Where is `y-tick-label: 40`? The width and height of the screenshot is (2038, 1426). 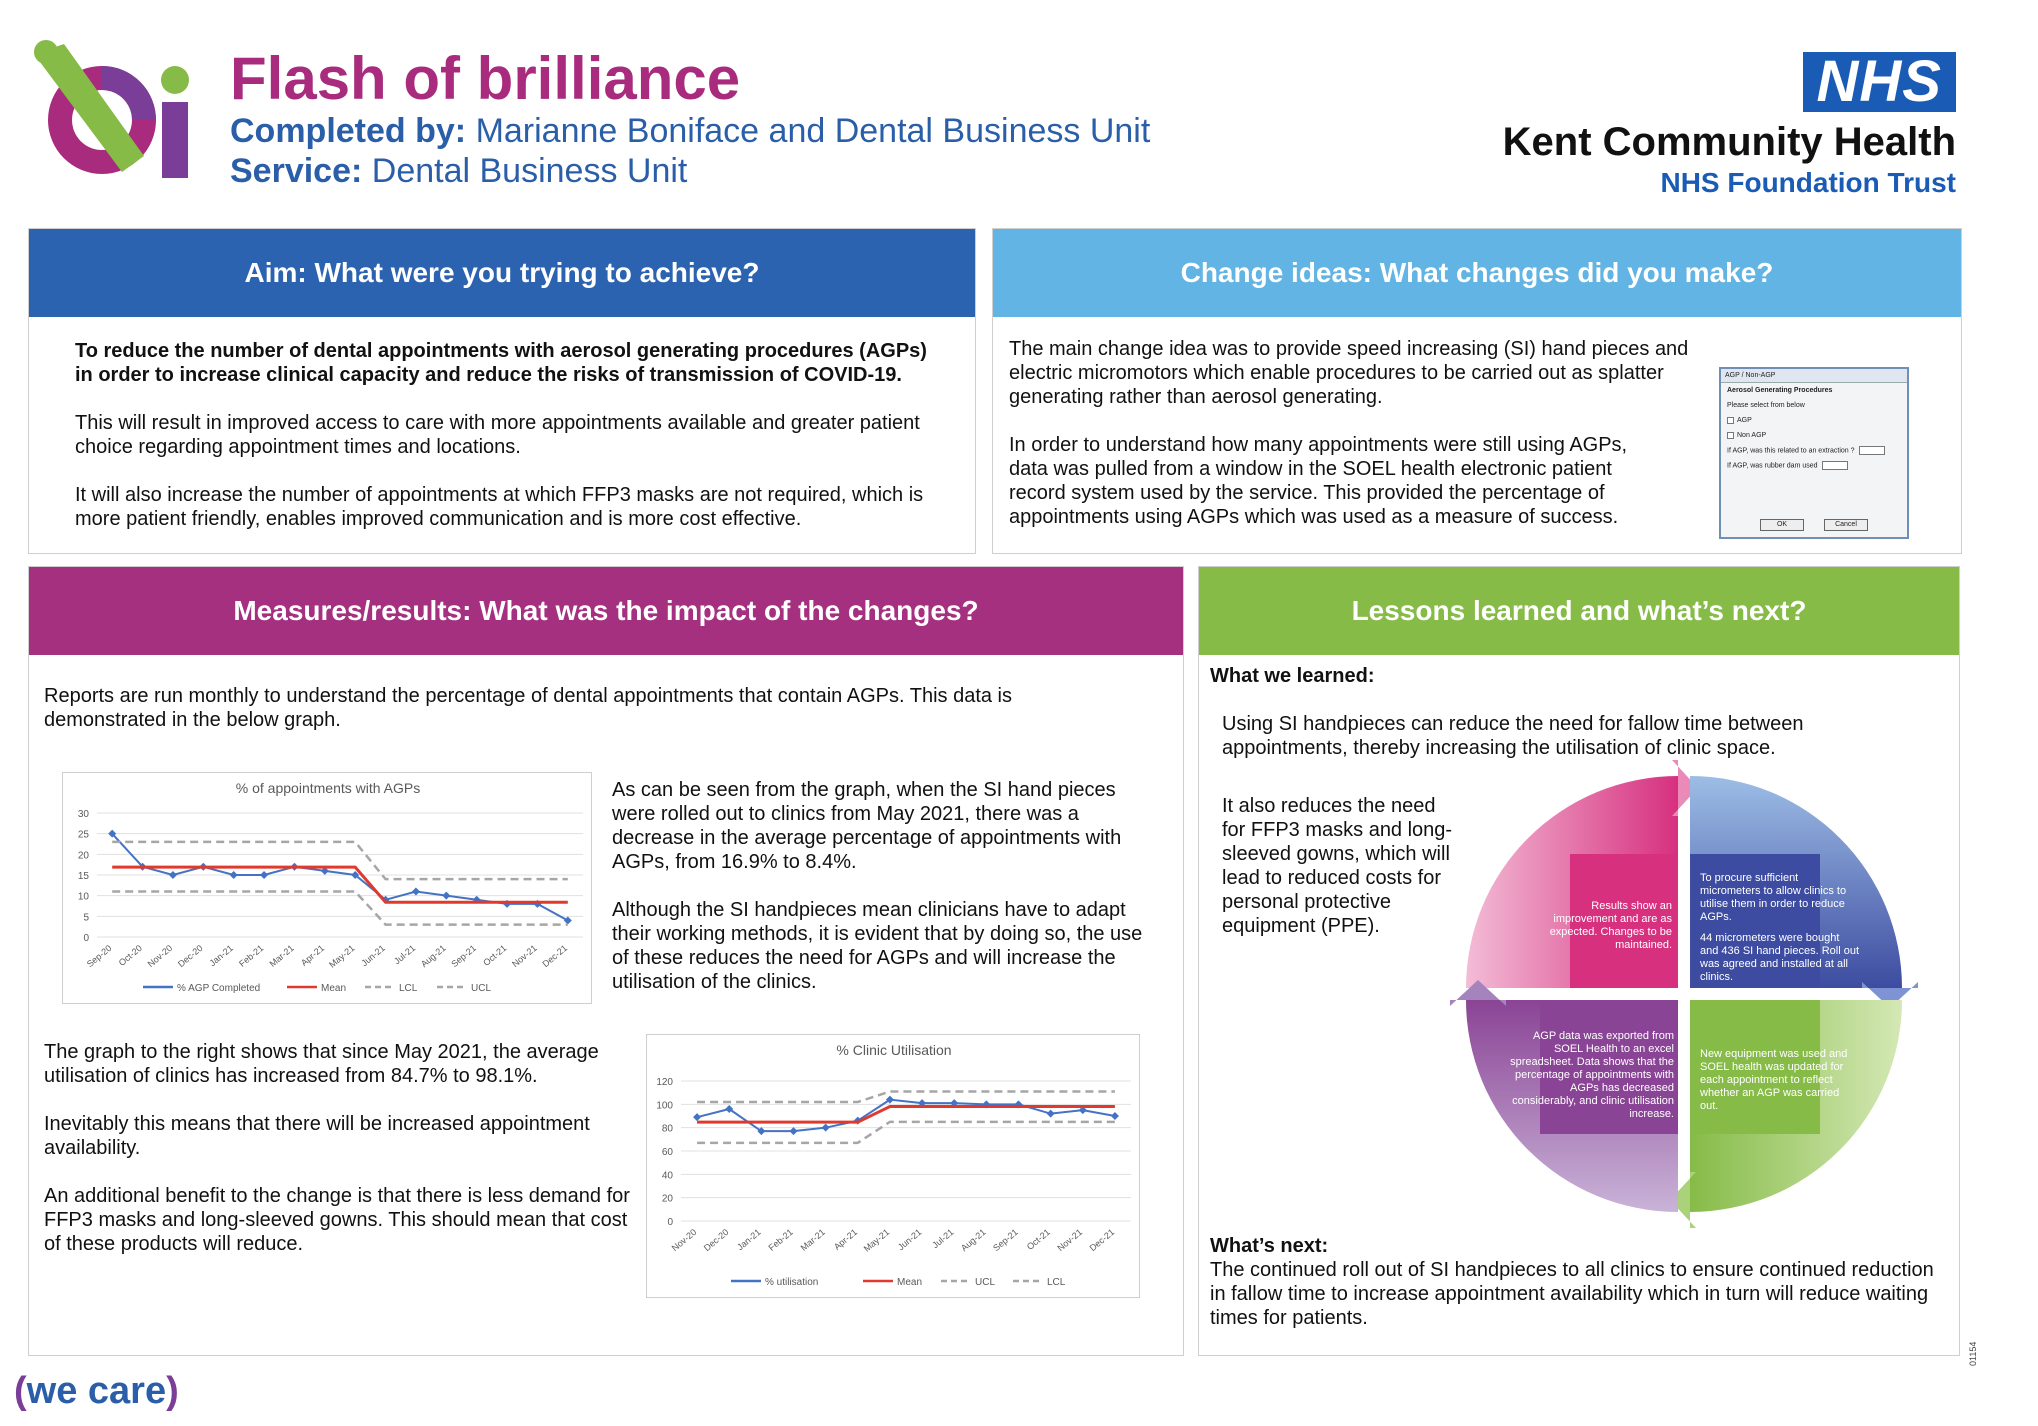 y-tick-label: 40 is located at coordinates (668, 1175).